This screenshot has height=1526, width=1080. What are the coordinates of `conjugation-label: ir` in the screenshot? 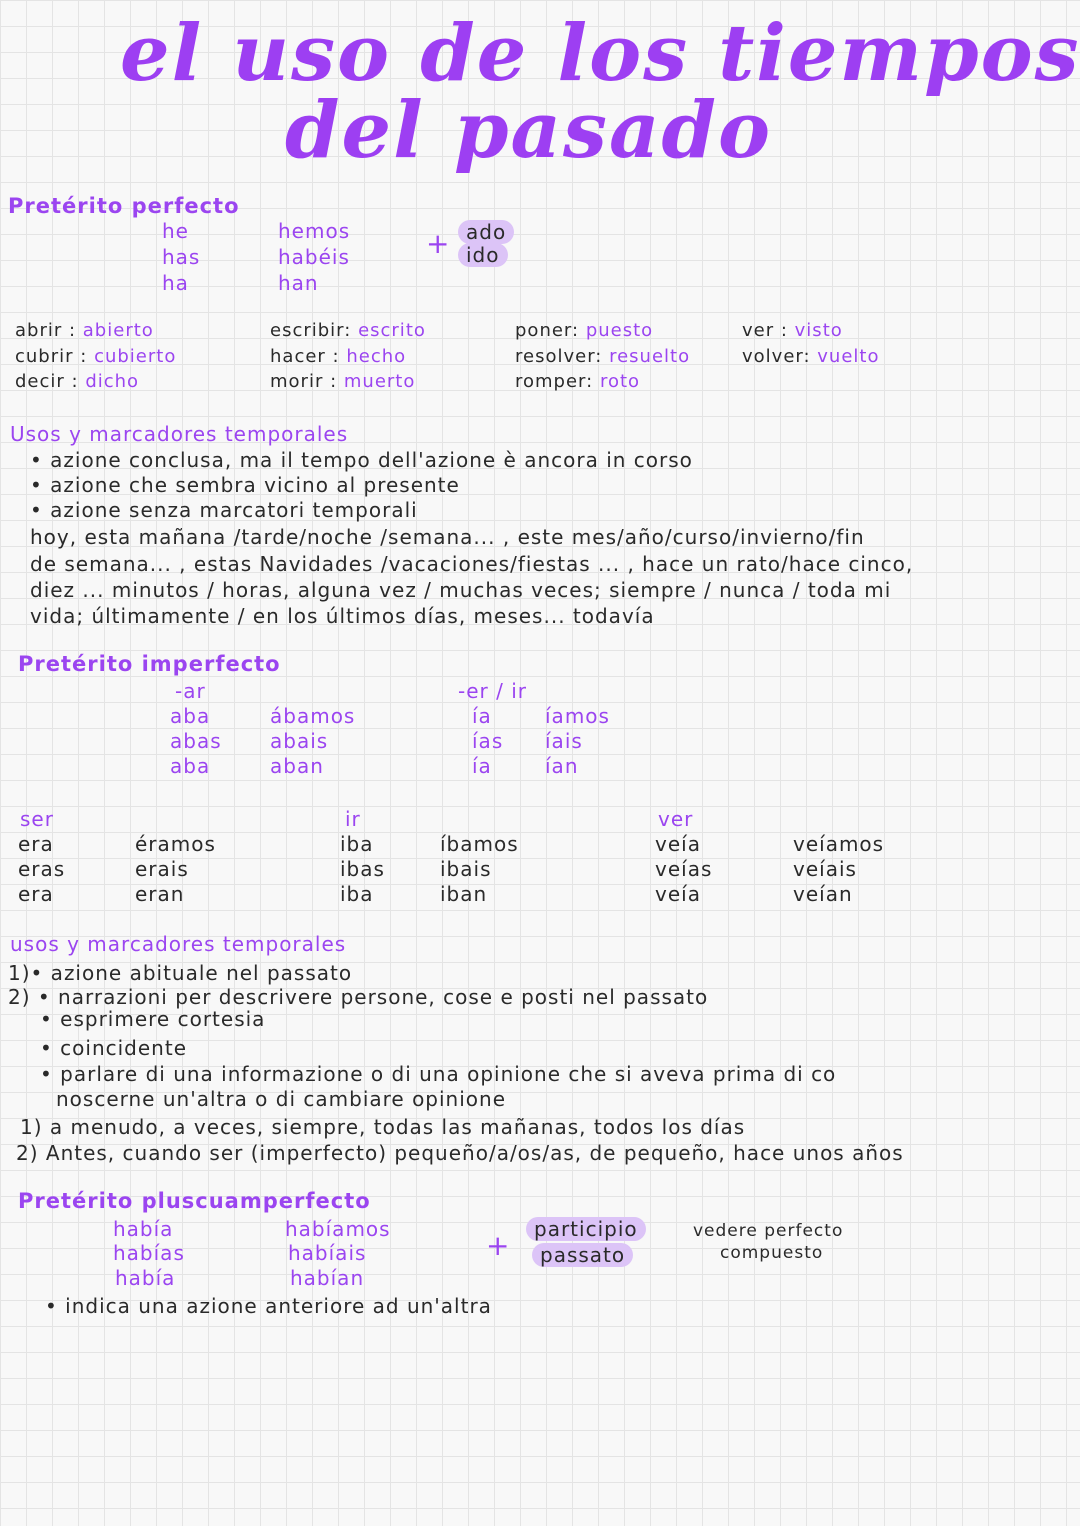 It's located at (353, 819).